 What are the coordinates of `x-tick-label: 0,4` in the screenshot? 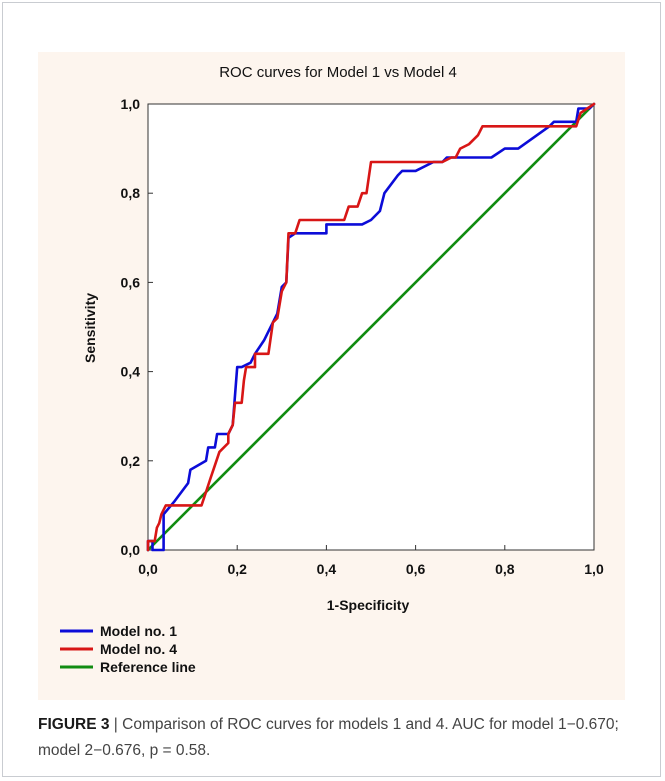 It's located at (327, 569).